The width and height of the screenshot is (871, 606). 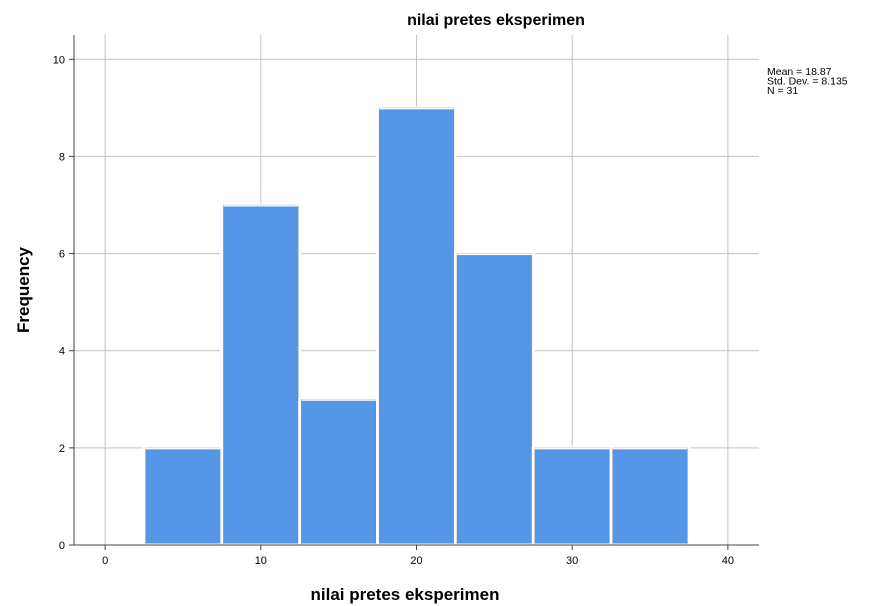 What do you see at coordinates (416, 561) in the screenshot?
I see `x-tick-label: 20` at bounding box center [416, 561].